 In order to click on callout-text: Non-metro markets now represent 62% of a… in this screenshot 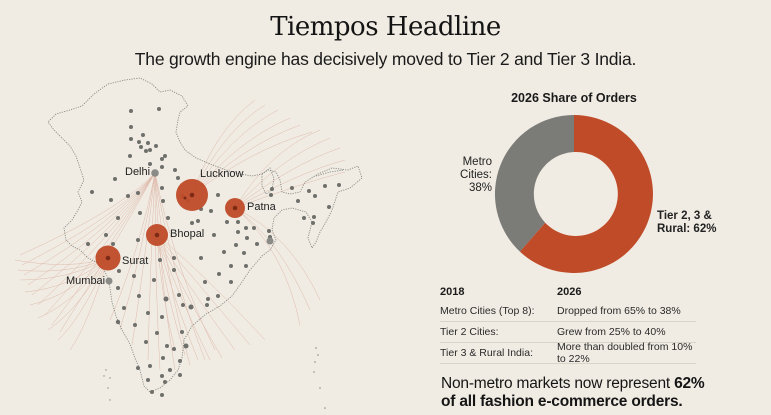, I will do `click(601, 393)`.